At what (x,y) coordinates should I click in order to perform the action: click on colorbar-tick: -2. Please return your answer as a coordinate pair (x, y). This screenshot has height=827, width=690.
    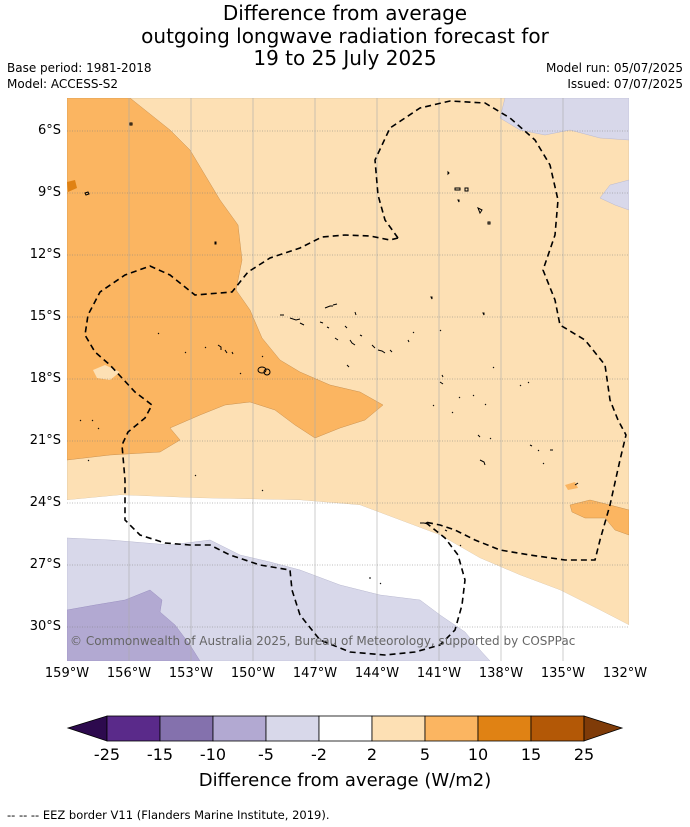
    Looking at the image, I should click on (319, 754).